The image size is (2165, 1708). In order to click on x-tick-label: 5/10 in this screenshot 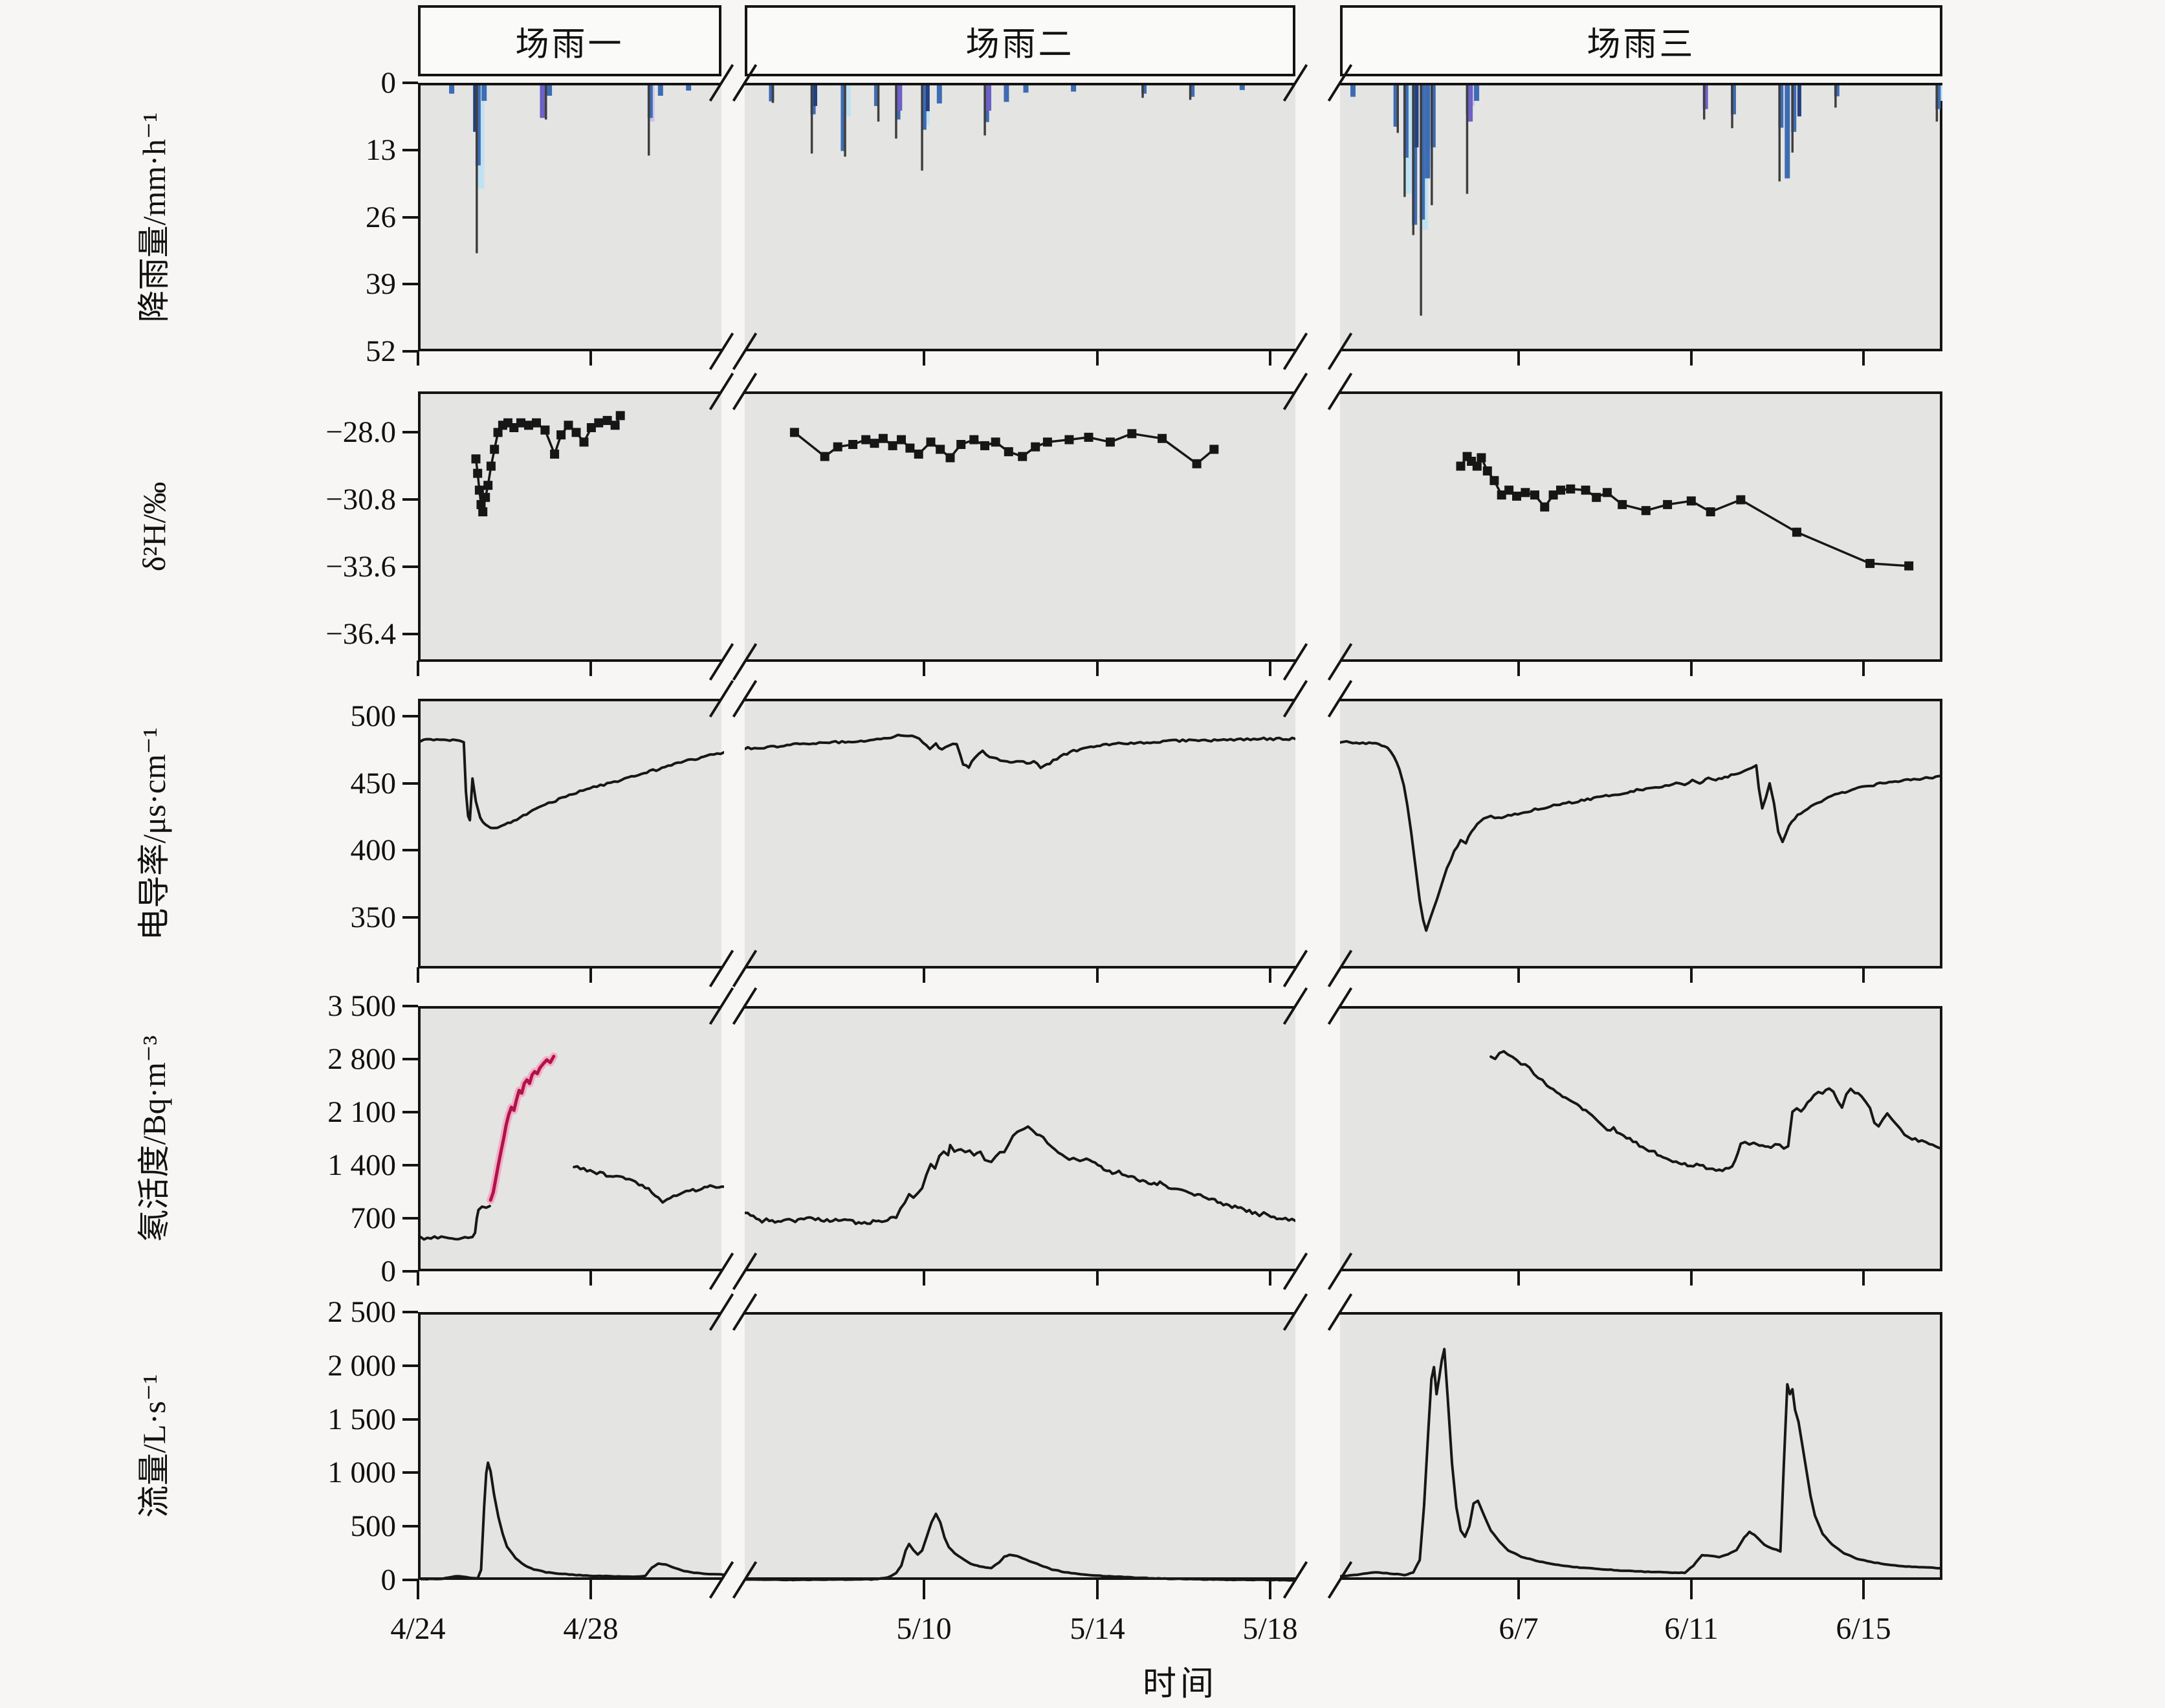, I will do `click(924, 1629)`.